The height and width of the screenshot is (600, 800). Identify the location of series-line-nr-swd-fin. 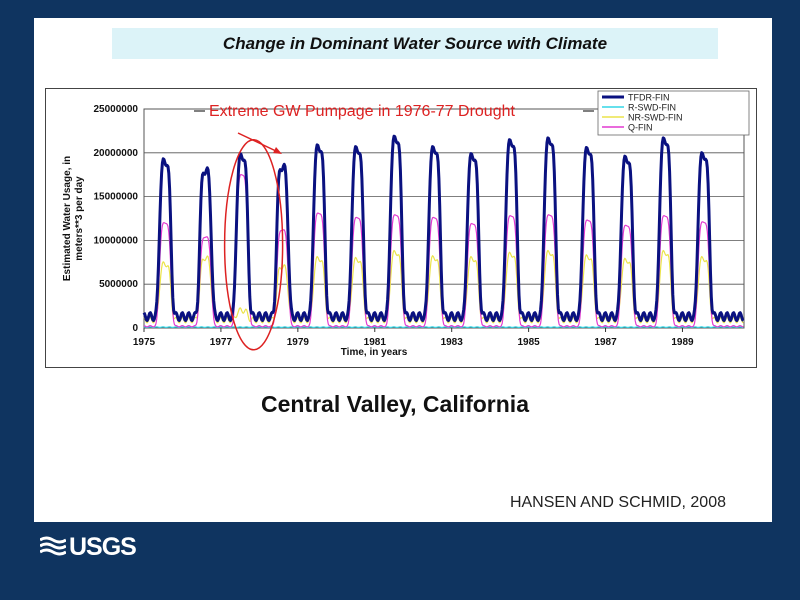
(443, 286).